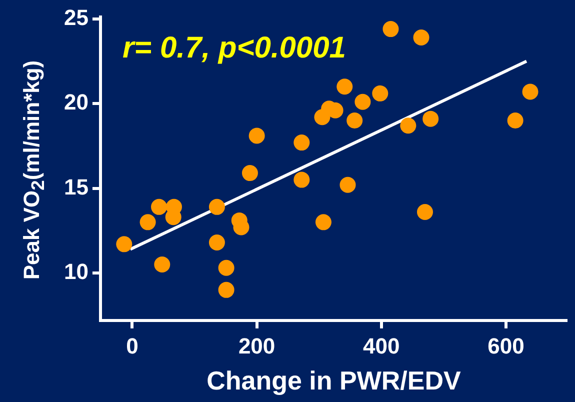 This screenshot has height=402, width=575. Describe the element at coordinates (506, 346) in the screenshot. I see `x-tick-label: 600` at that location.